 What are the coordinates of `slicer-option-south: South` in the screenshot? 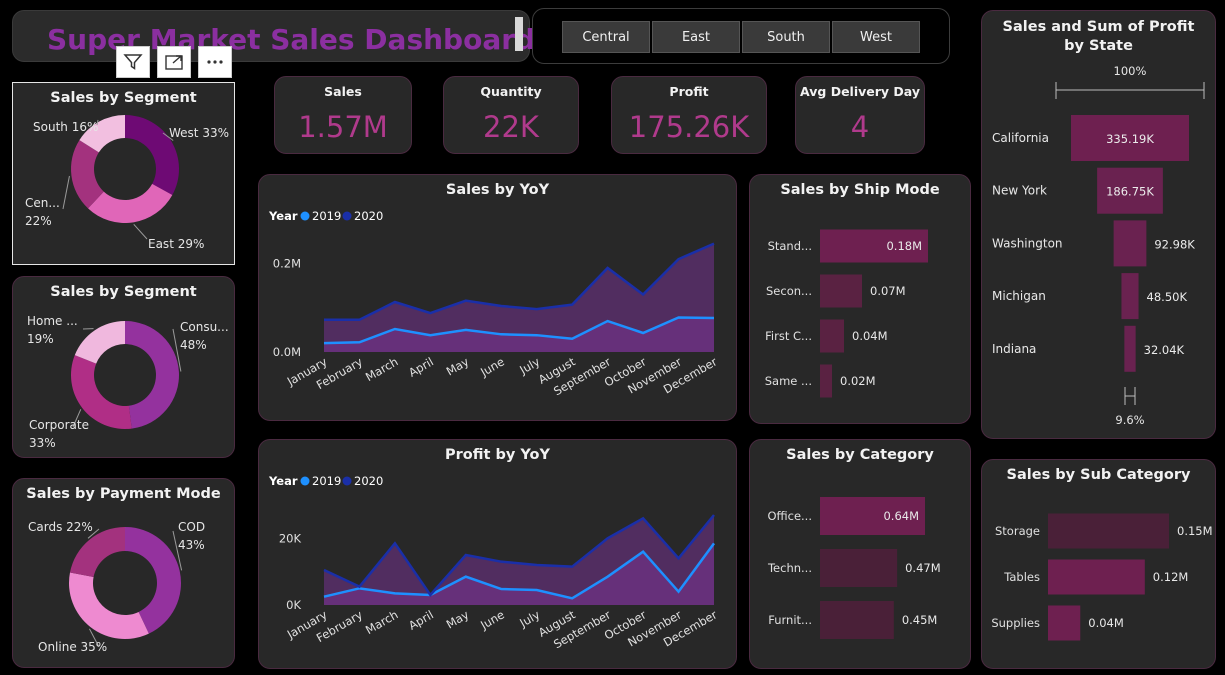 It's located at (786, 37).